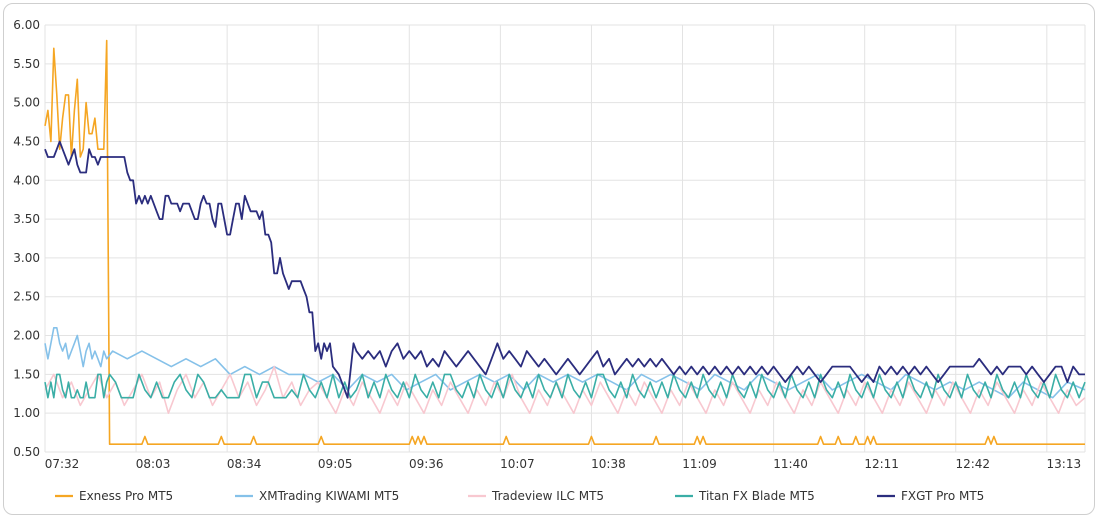  I want to click on x-tick-label: 07:32, so click(62, 464).